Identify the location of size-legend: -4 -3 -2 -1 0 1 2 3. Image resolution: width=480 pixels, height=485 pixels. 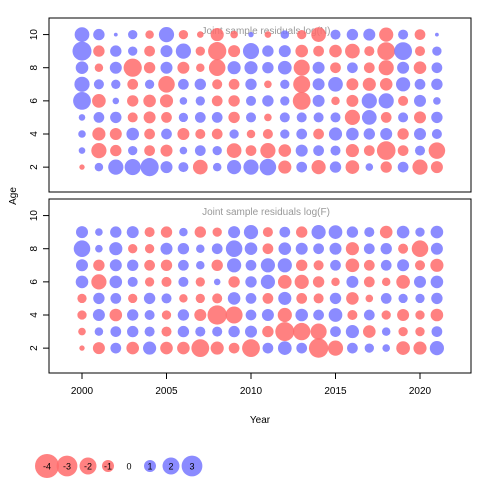
(119, 466).